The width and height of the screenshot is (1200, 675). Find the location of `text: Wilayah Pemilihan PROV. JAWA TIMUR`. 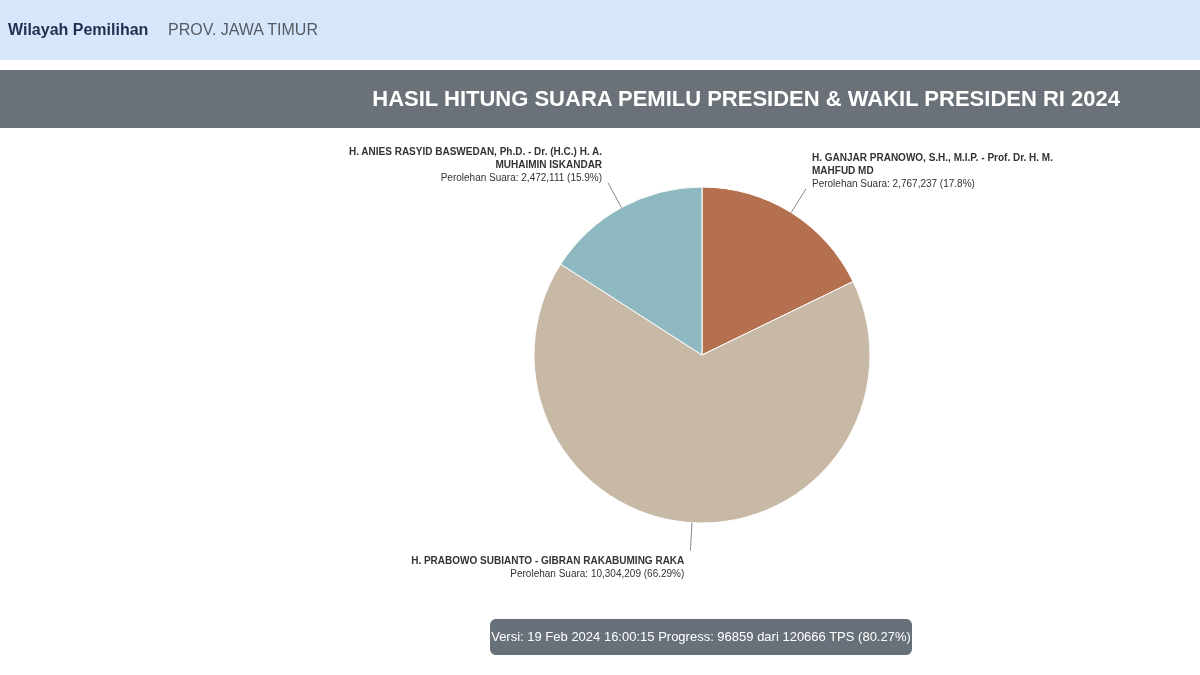

text: Wilayah Pemilihan PROV. JAWA TIMUR is located at coordinates (163, 29).